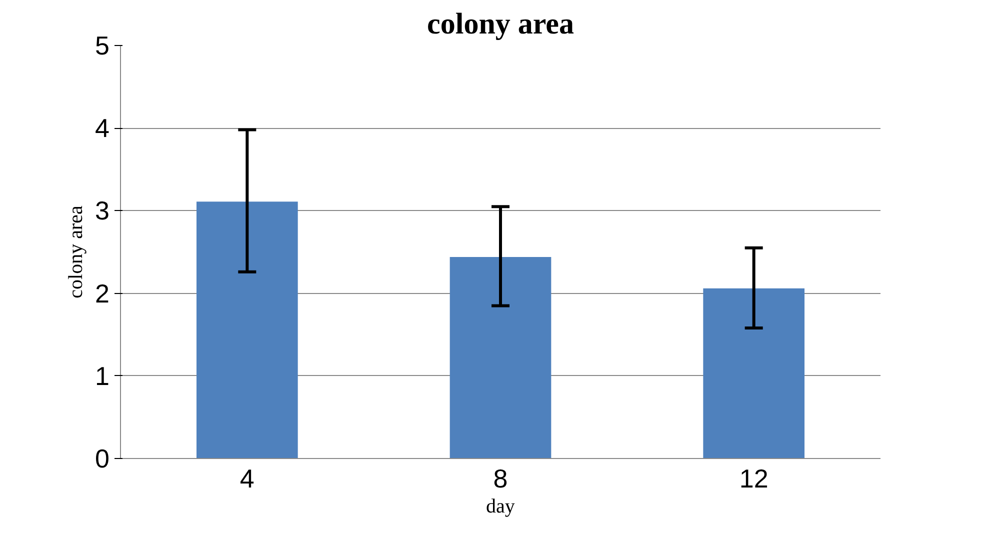 Image resolution: width=994 pixels, height=539 pixels. Describe the element at coordinates (500, 507) in the screenshot. I see `x-axis-title: day` at that location.